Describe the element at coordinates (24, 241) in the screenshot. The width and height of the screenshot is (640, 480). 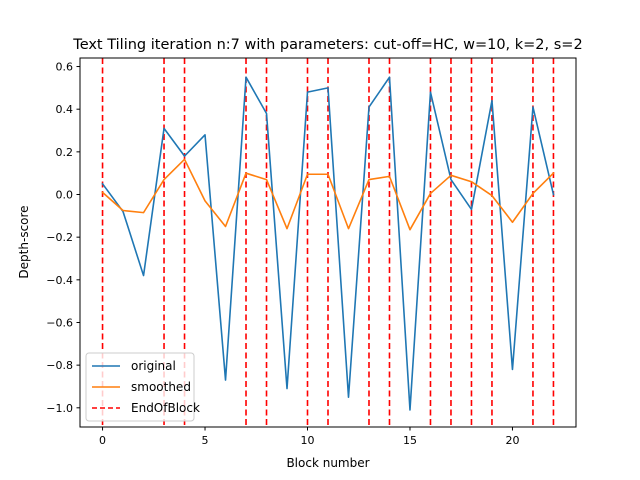
I see `y-axis-label: Depth-score` at that location.